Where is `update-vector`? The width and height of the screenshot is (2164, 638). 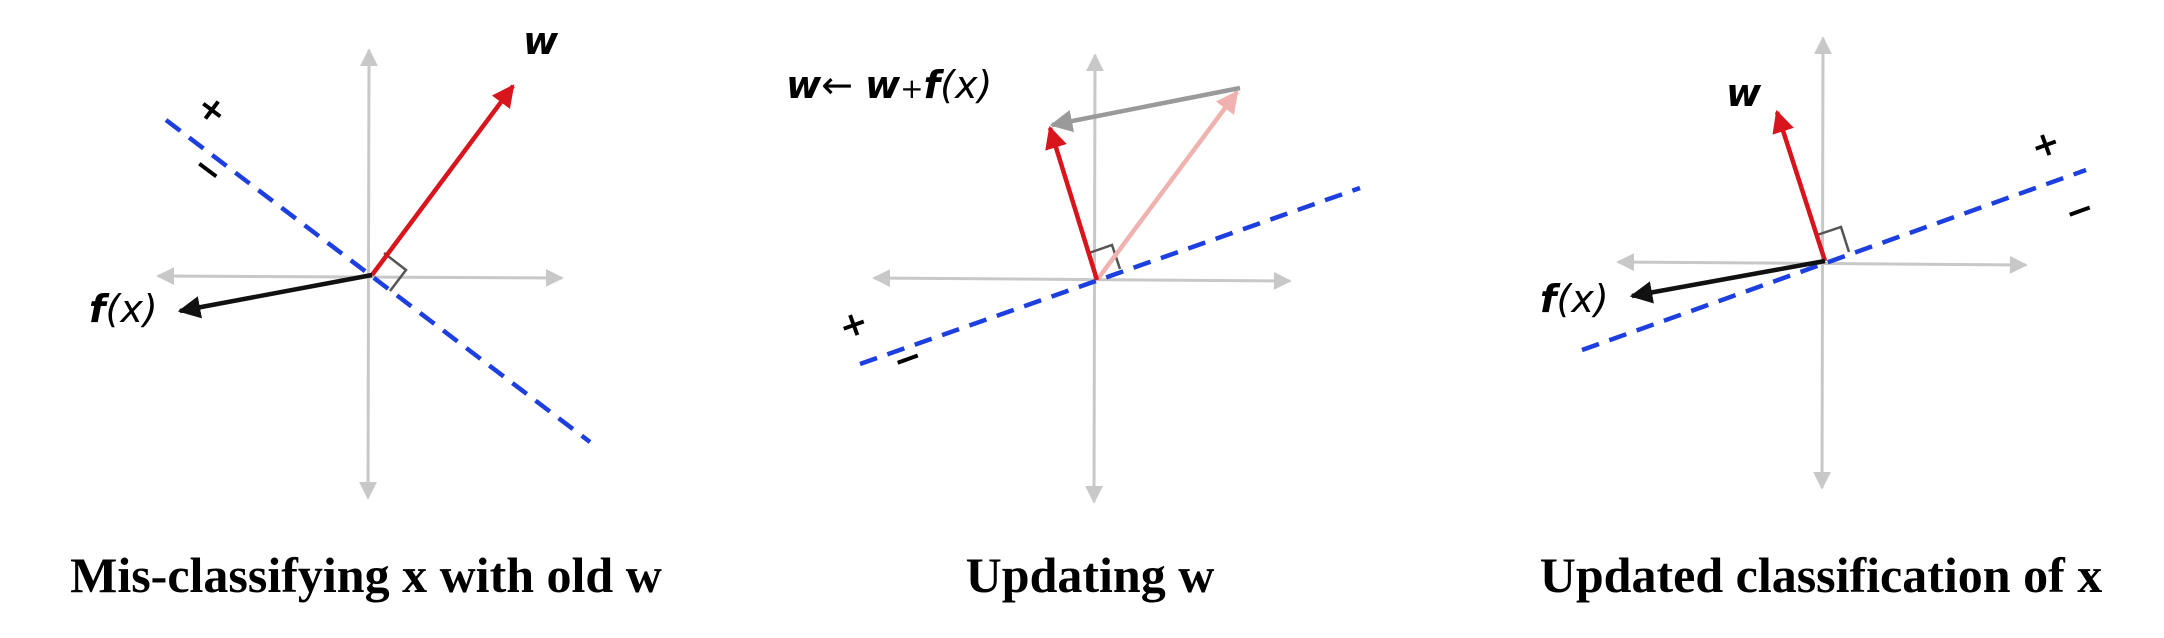 update-vector is located at coordinates (1145, 109).